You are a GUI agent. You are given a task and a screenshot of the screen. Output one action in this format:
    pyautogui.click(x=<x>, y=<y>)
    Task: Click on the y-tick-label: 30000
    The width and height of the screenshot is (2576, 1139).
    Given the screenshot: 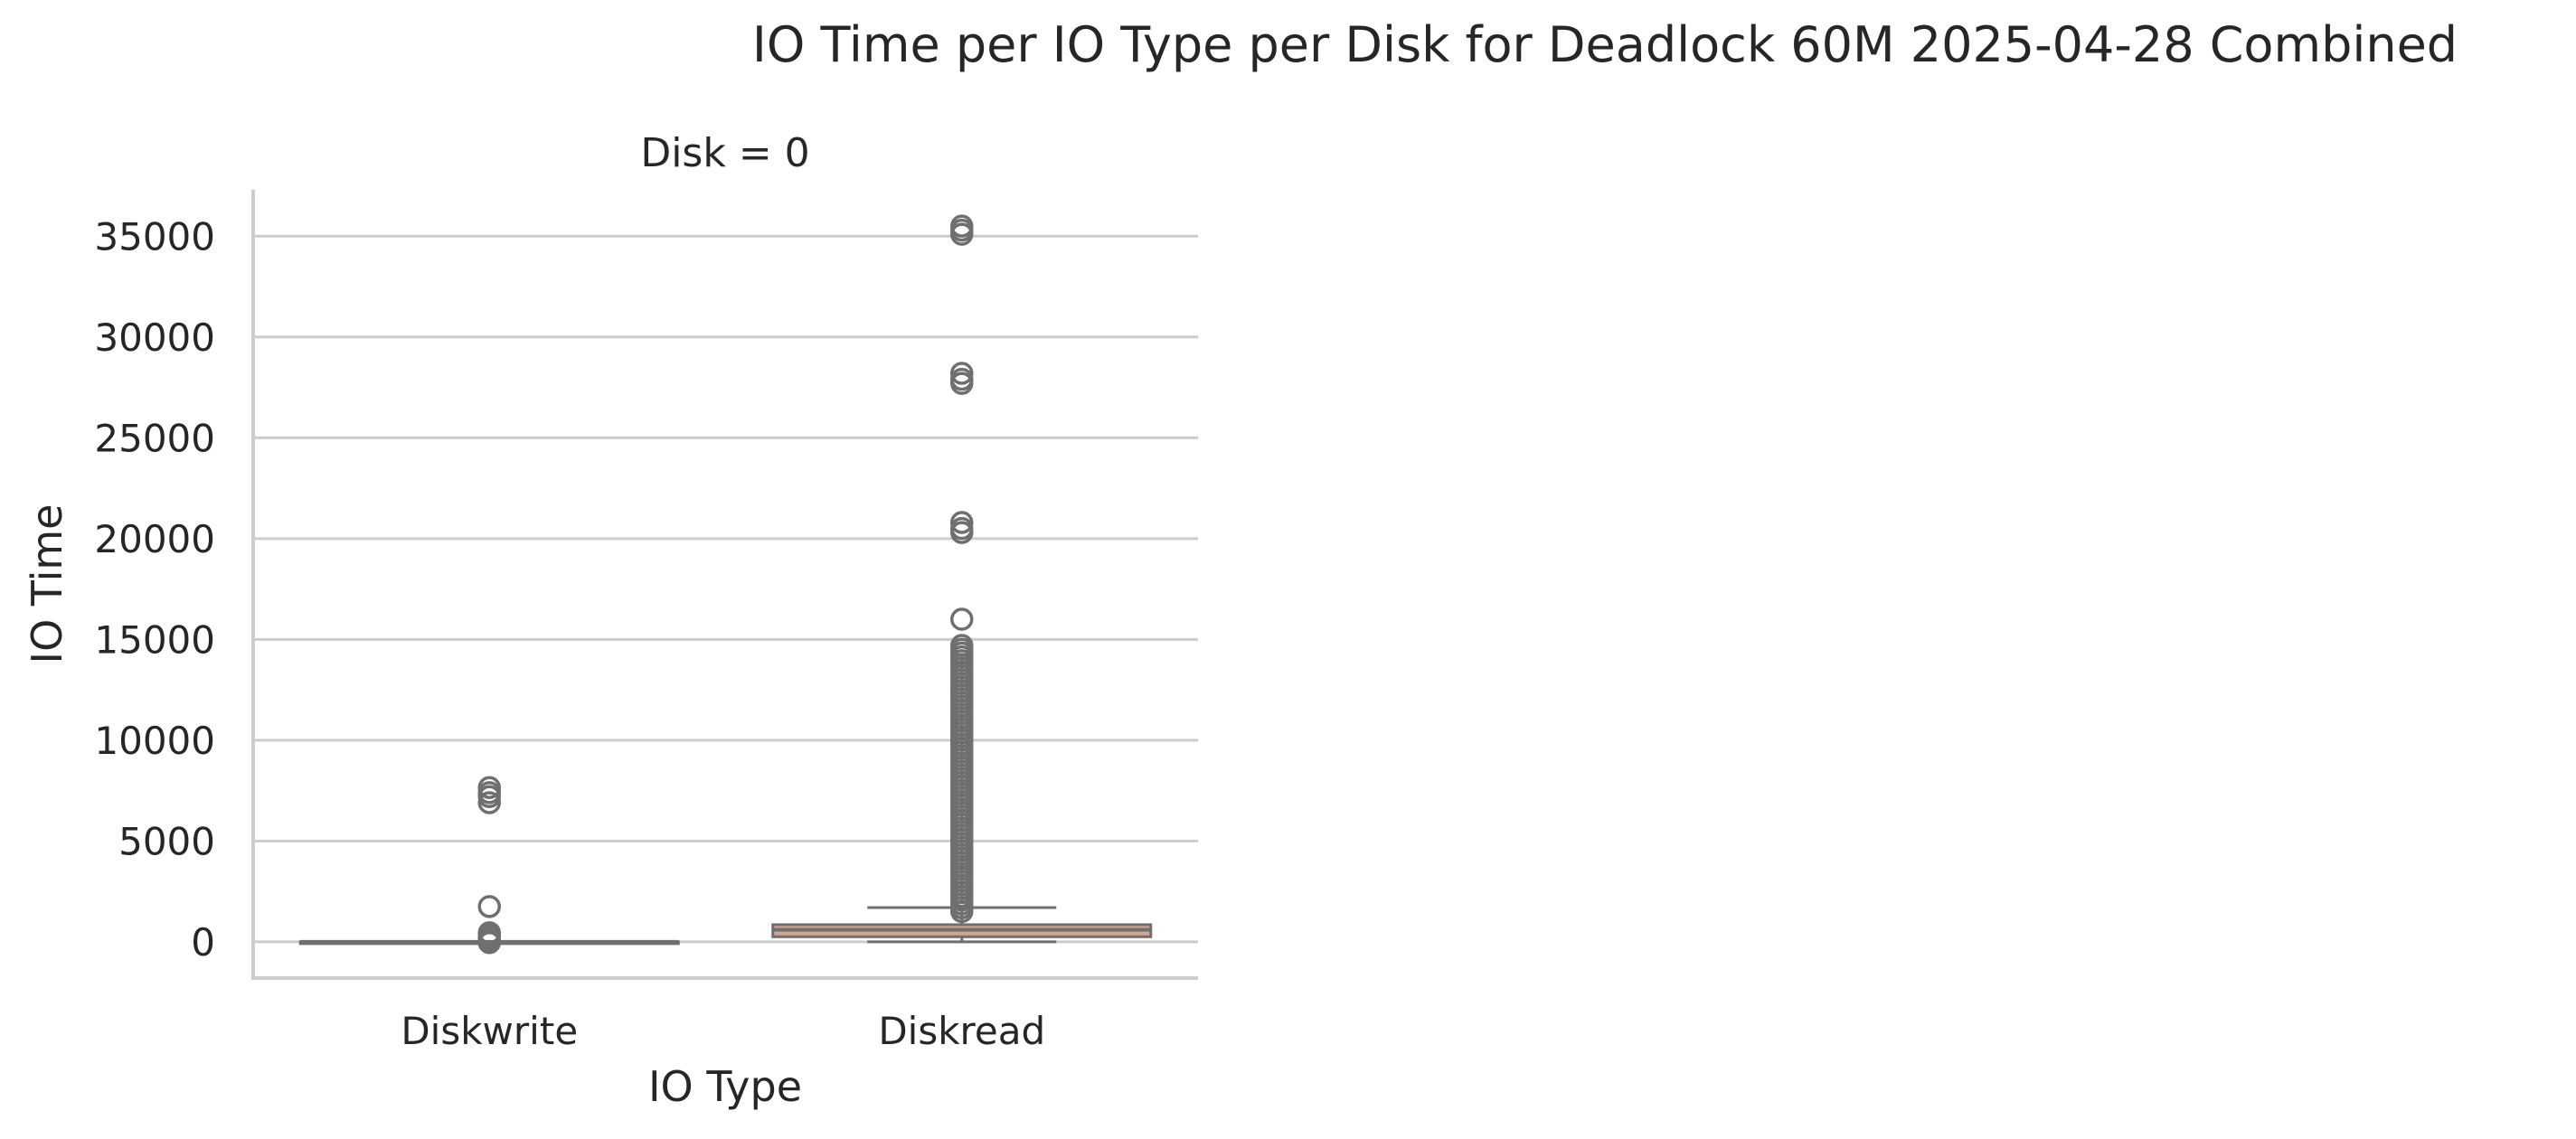 What is the action you would take?
    pyautogui.click(x=154, y=337)
    